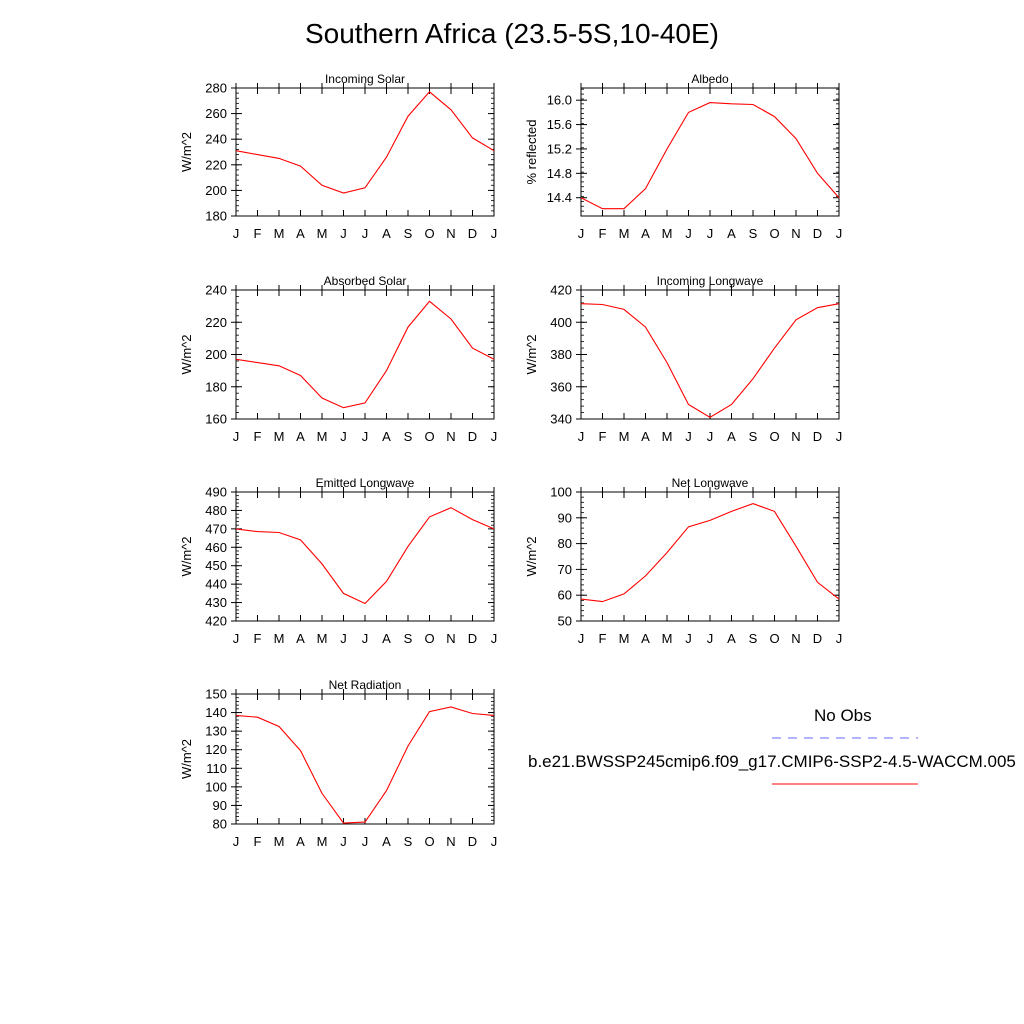 The image size is (1024, 1024). Describe the element at coordinates (559, 197) in the screenshot. I see `albedo-ytick-label: 14.4` at that location.